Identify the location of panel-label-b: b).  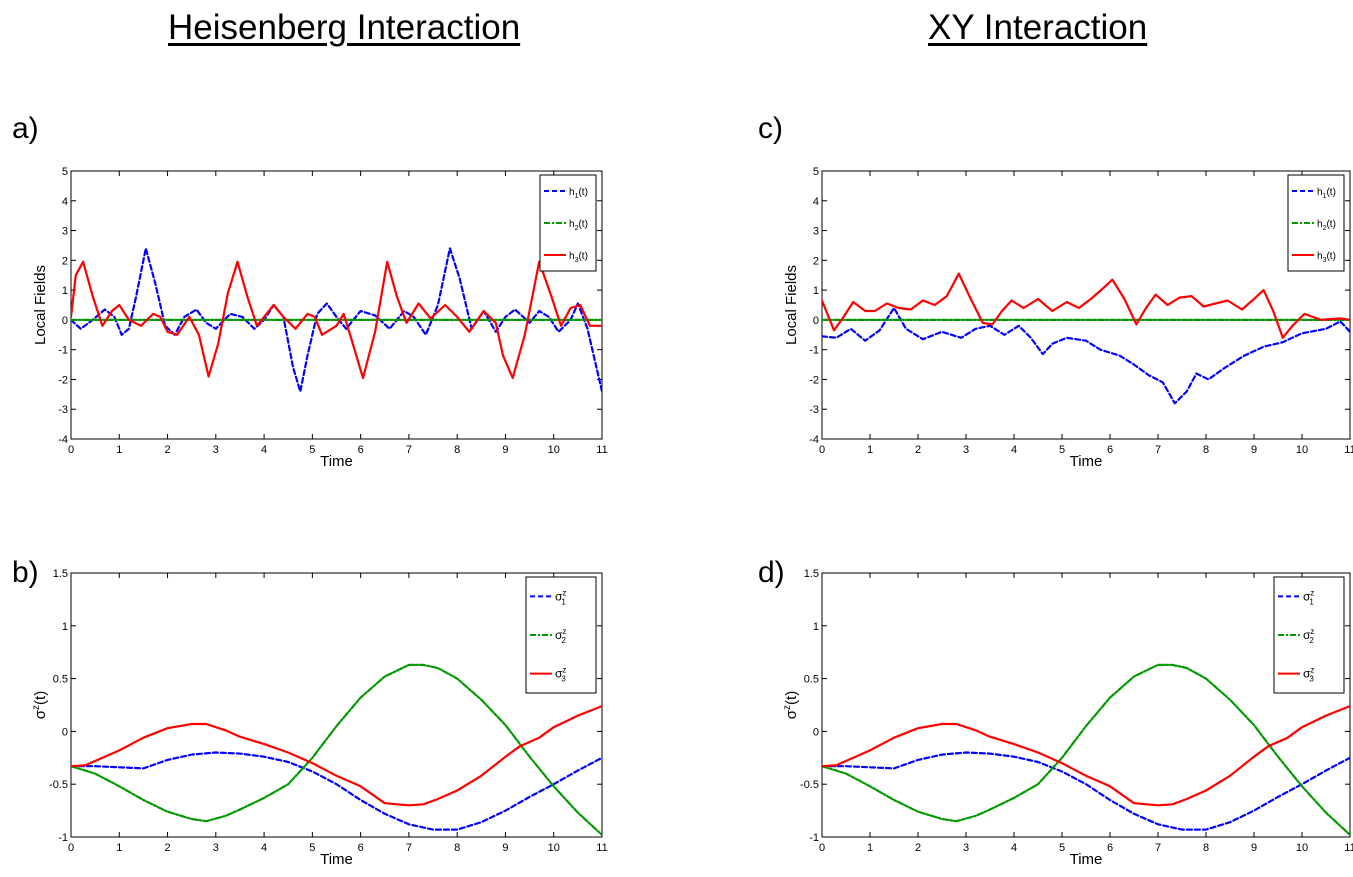
(25, 572).